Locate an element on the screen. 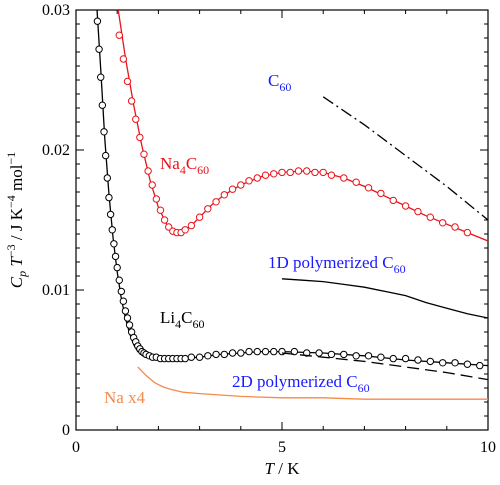 This screenshot has width=500, height=485. y-axis-sup1: −3 is located at coordinates (11, 250).